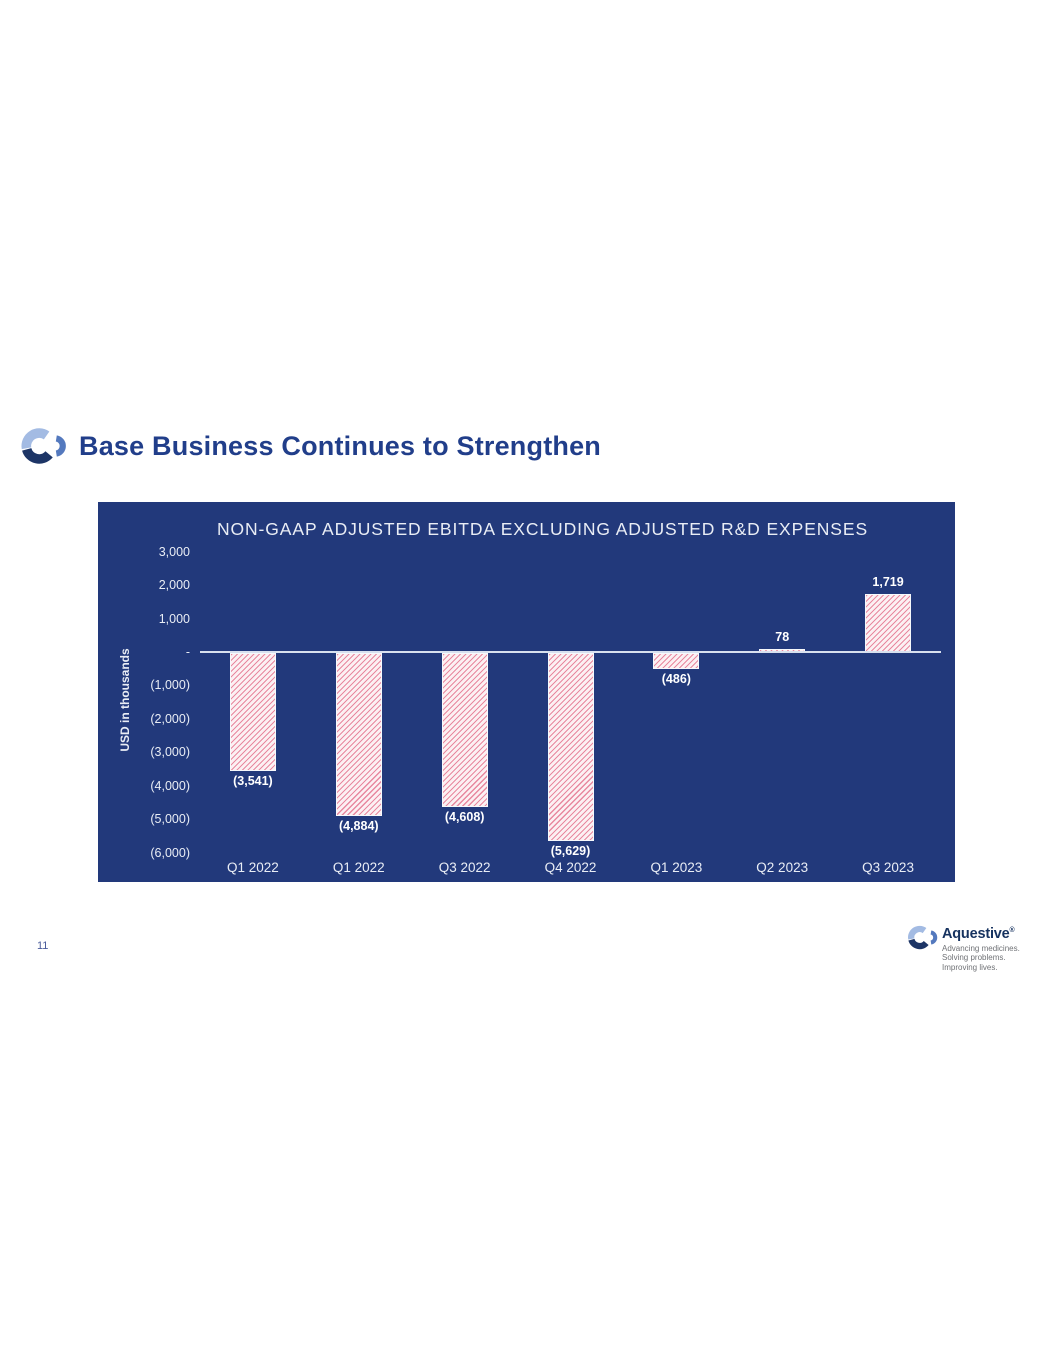 The width and height of the screenshot is (1055, 1365). What do you see at coordinates (170, 718) in the screenshot?
I see `y-tick-label: (2,000)` at bounding box center [170, 718].